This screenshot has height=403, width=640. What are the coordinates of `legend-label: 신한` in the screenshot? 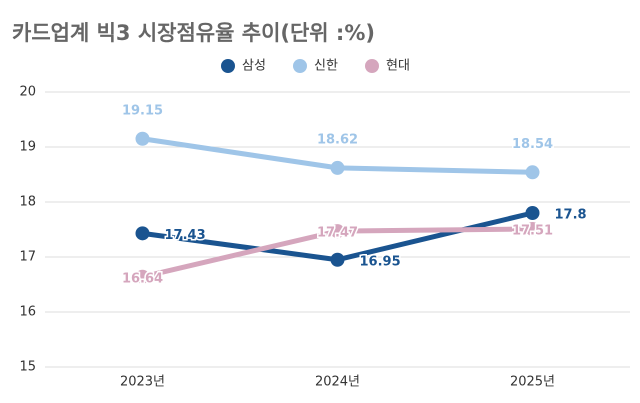 It's located at (326, 66).